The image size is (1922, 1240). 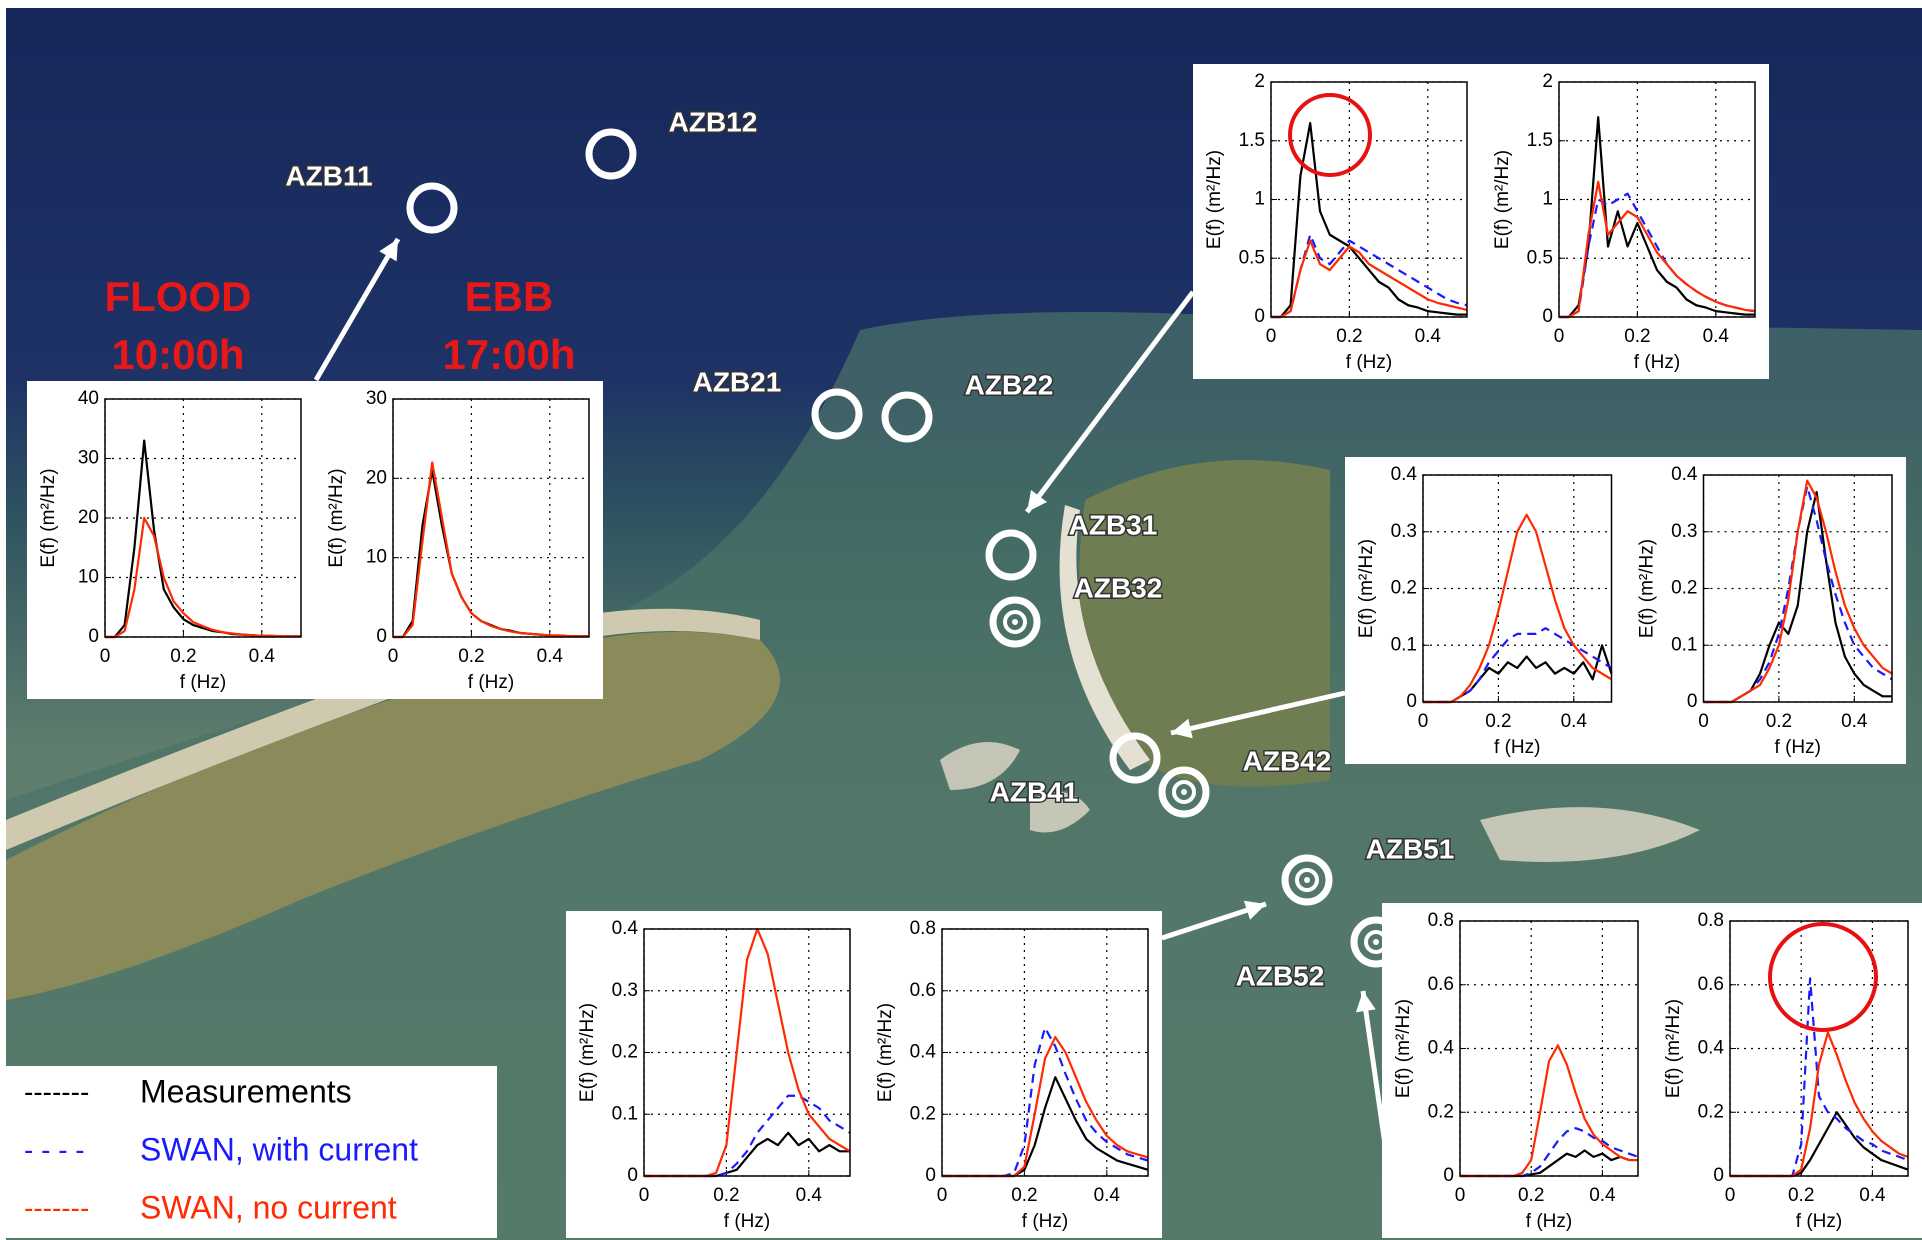 I want to click on y-tick-label: 30, so click(x=88, y=458).